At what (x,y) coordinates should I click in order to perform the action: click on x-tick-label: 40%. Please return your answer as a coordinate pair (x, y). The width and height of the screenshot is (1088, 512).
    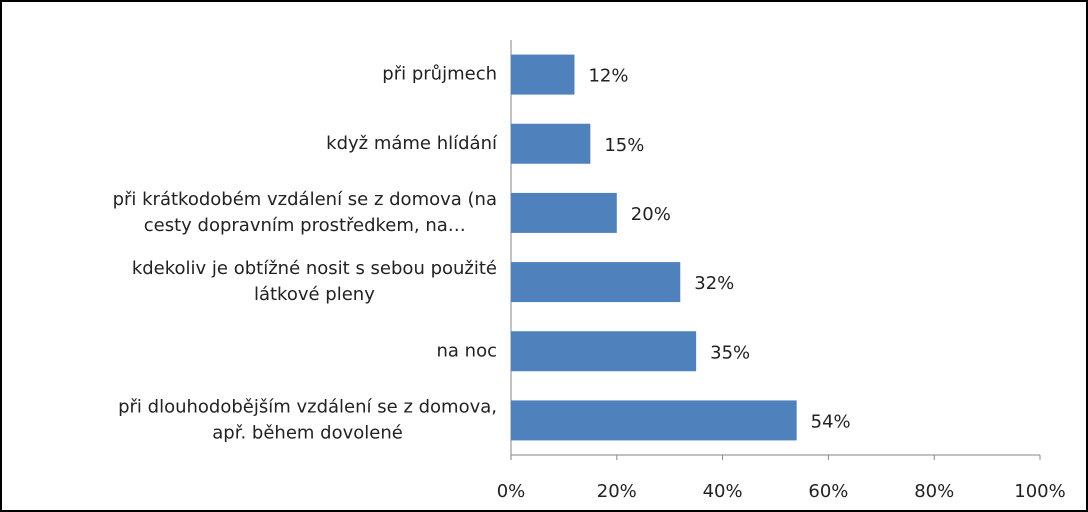
    Looking at the image, I should click on (723, 491).